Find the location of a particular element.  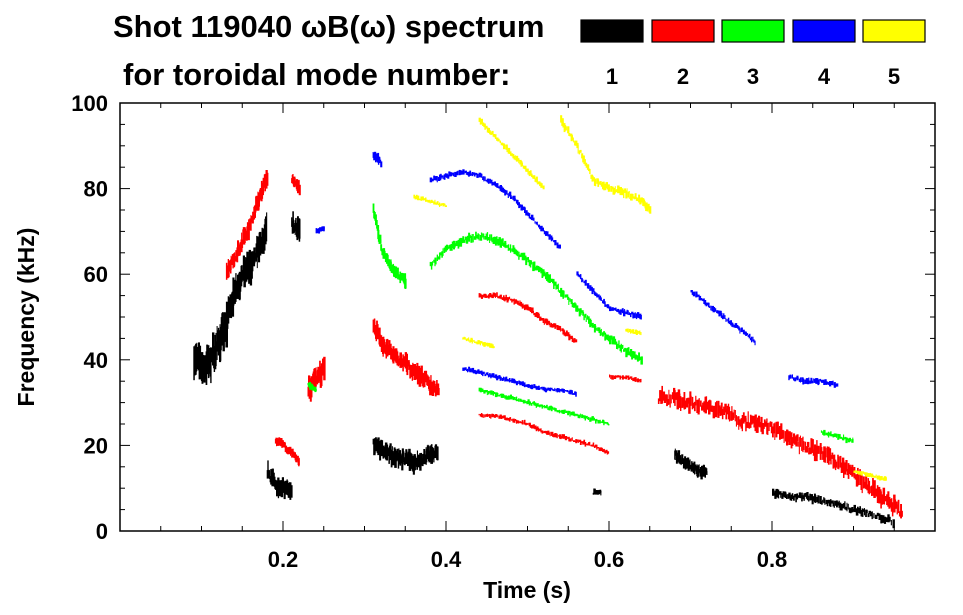

y-tick-label: 80 is located at coordinates (96, 189).